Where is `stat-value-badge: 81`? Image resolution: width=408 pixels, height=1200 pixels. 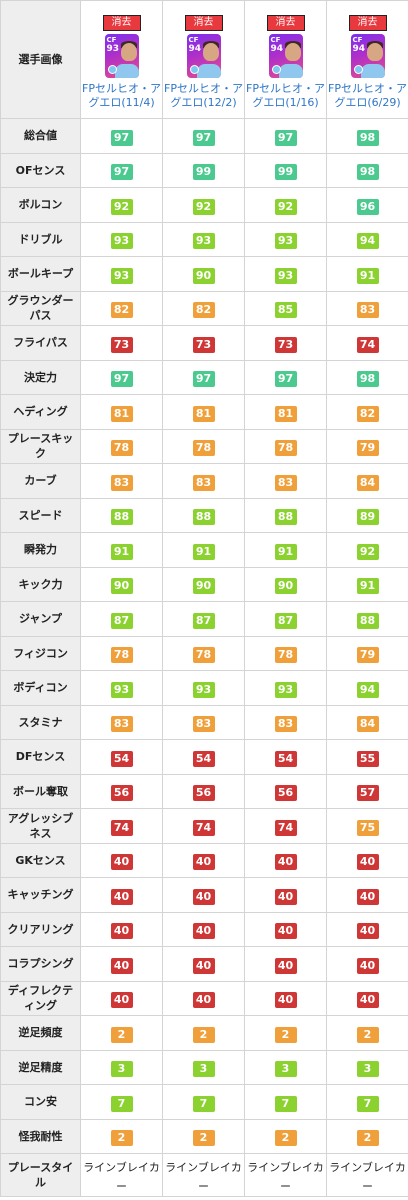
stat-value-badge: 81 is located at coordinates (203, 413).